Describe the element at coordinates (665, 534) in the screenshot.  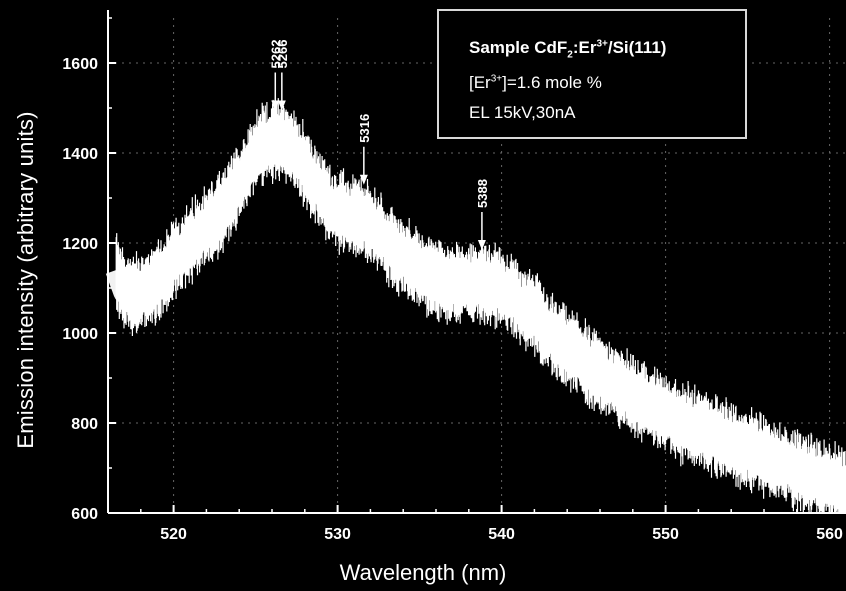
I see `x-tick-label: 550` at that location.